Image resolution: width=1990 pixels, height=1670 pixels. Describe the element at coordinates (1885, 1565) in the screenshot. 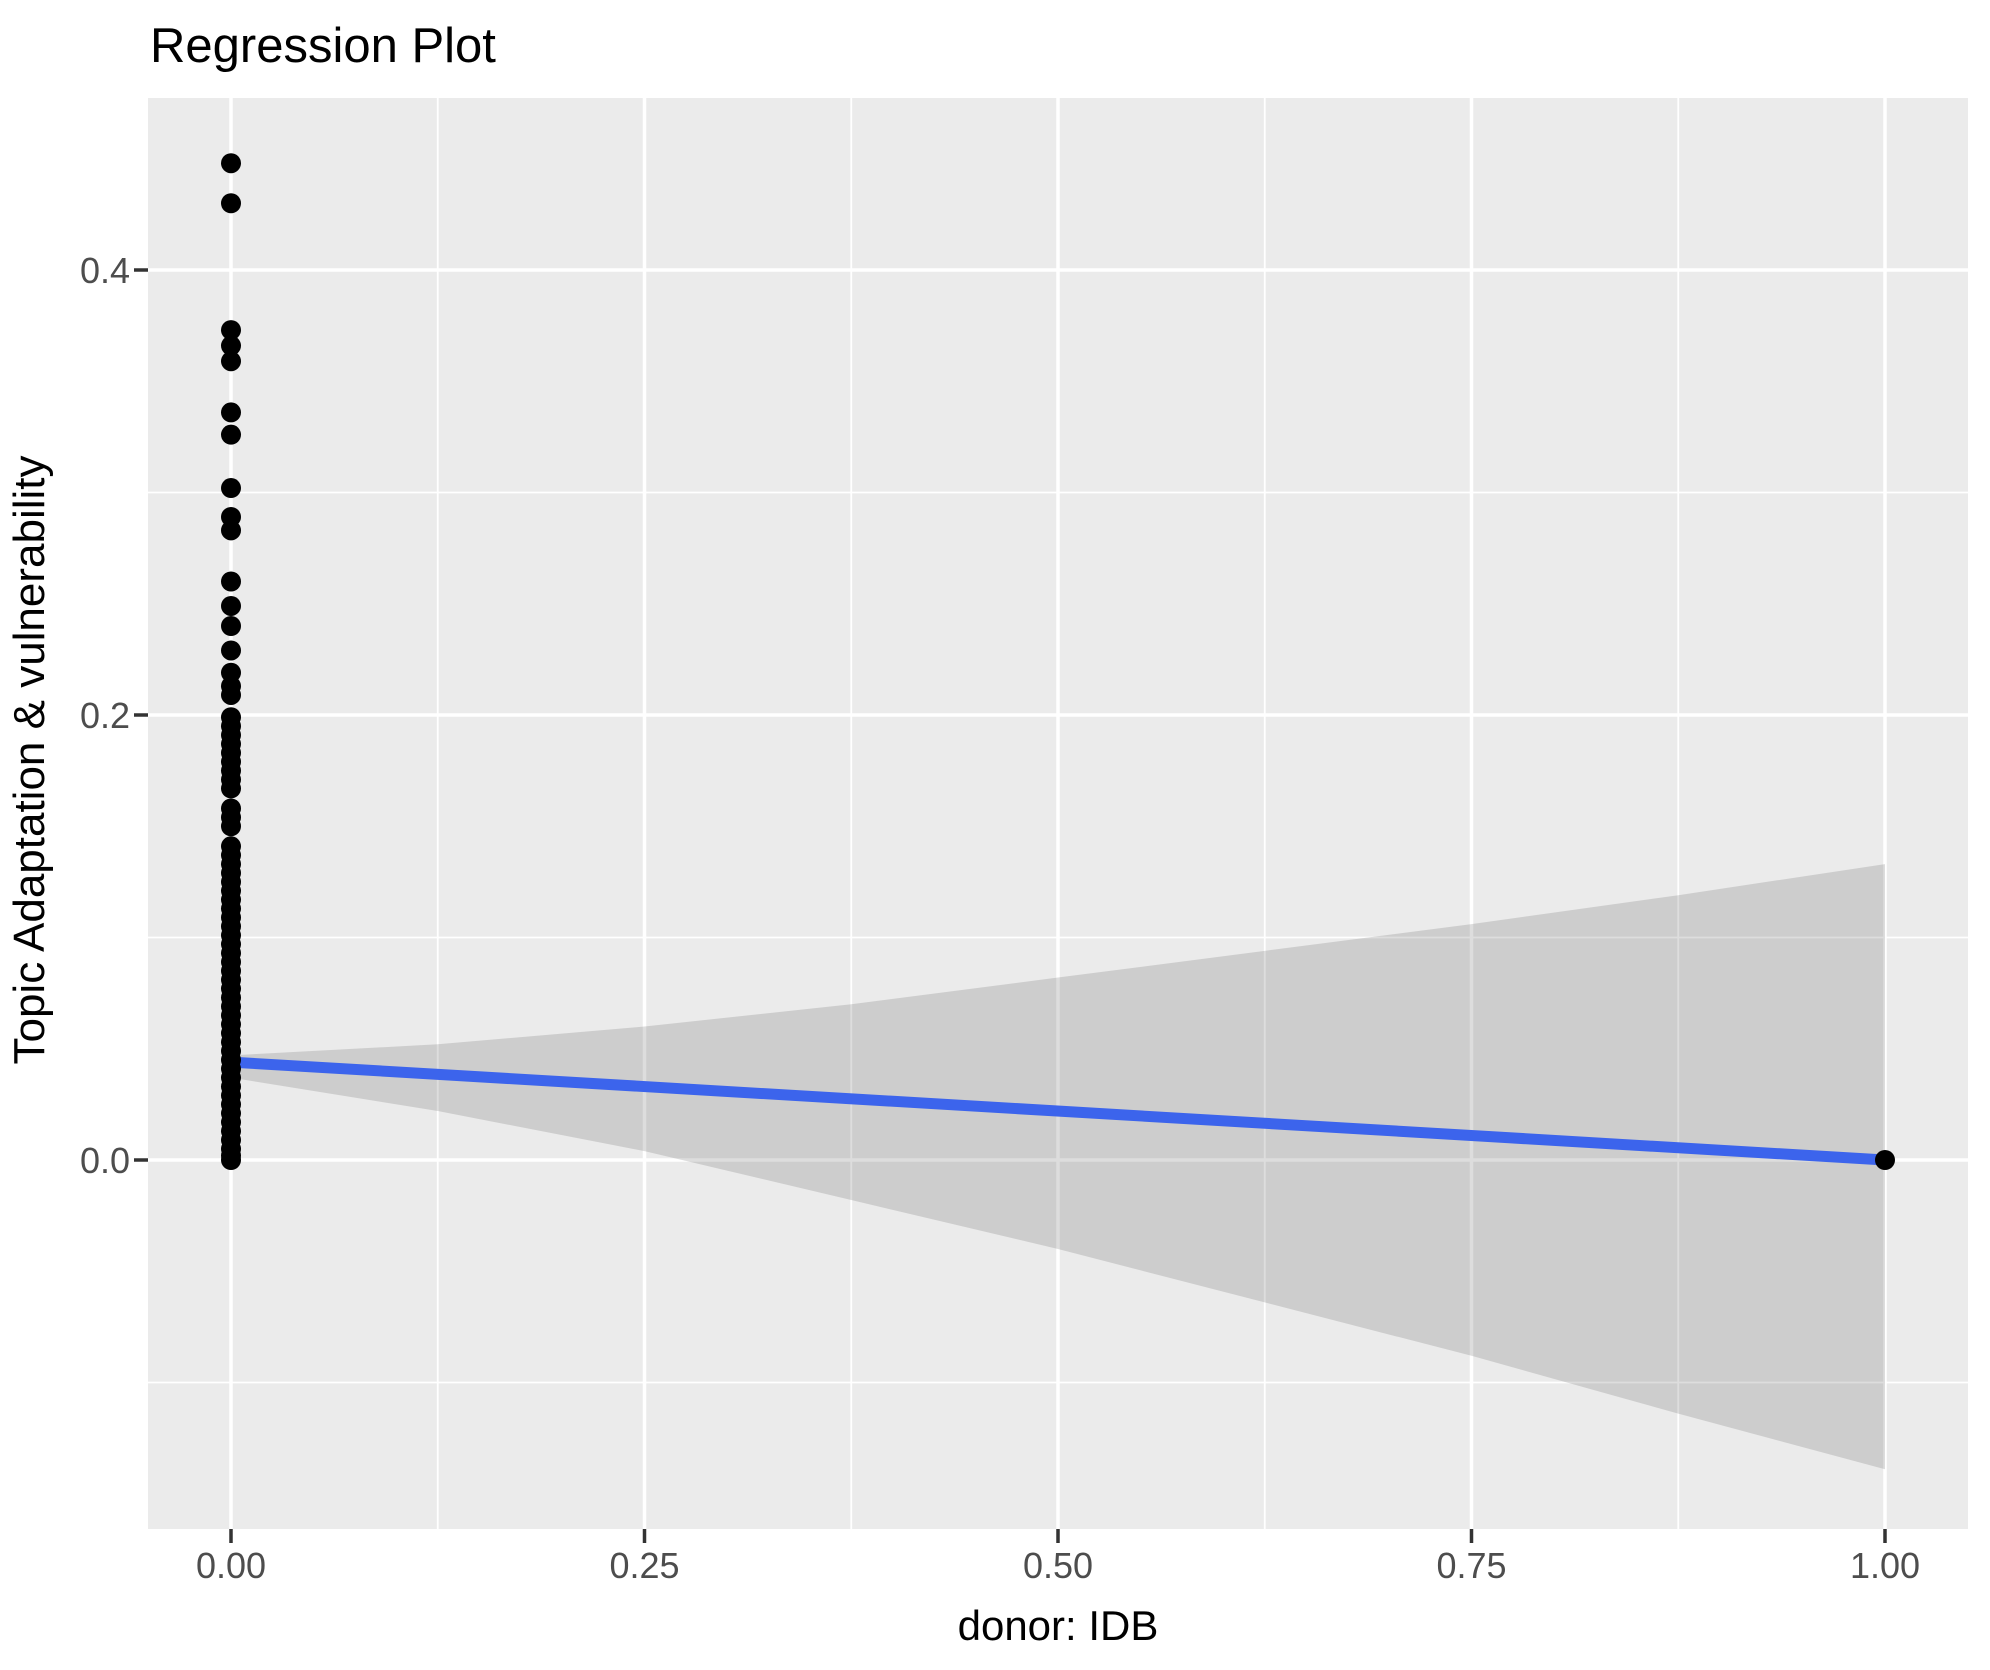

I see `x-tick-label: 1.00` at that location.